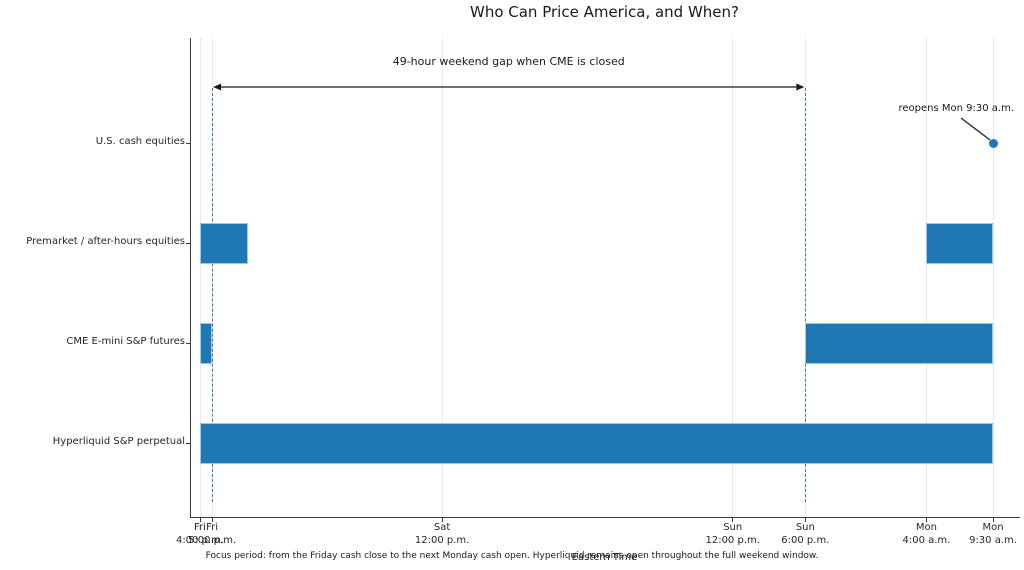 This screenshot has height=570, width=1024. Describe the element at coordinates (732, 534) in the screenshot. I see `x-tick-label: Sun 12:00 p.m.` at that location.